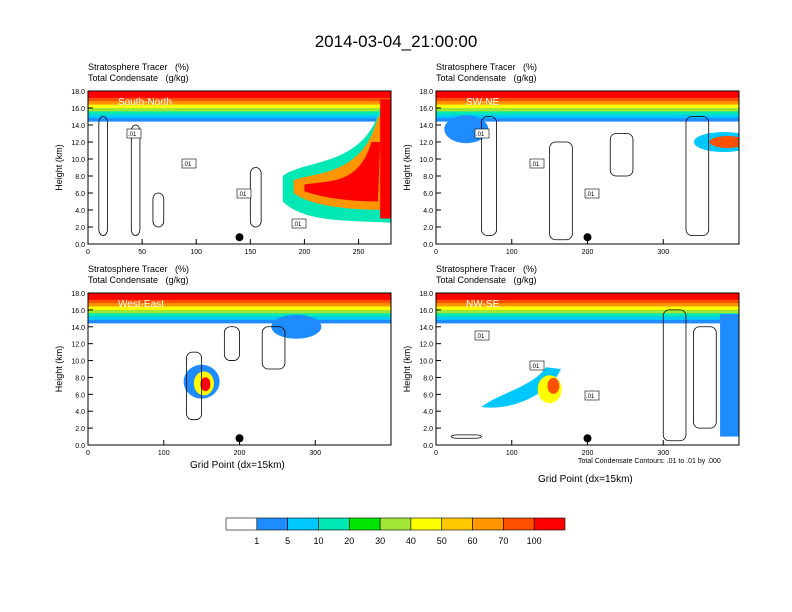  Describe the element at coordinates (138, 78) in the screenshot. I see `panel-1-condensate-label: Total Condensate (g/kg)` at that location.